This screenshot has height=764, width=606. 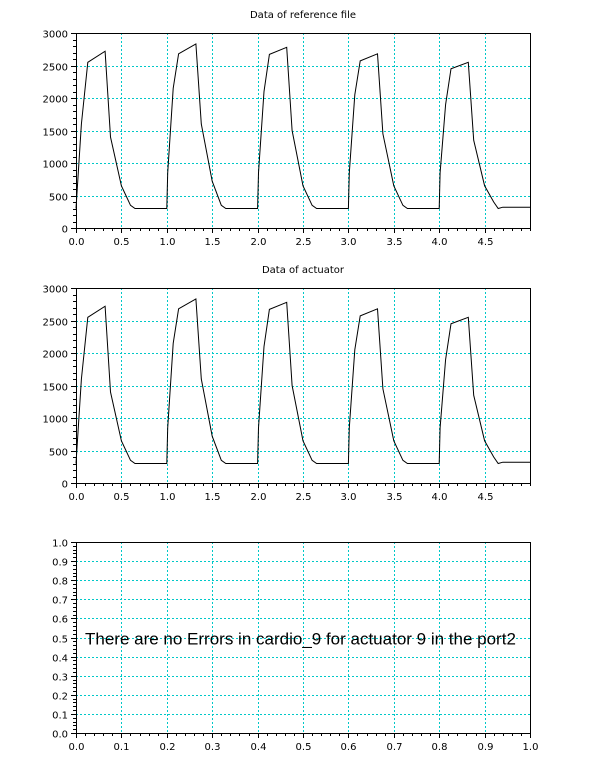 I want to click on x-tick-label: 0.2, so click(x=168, y=747).